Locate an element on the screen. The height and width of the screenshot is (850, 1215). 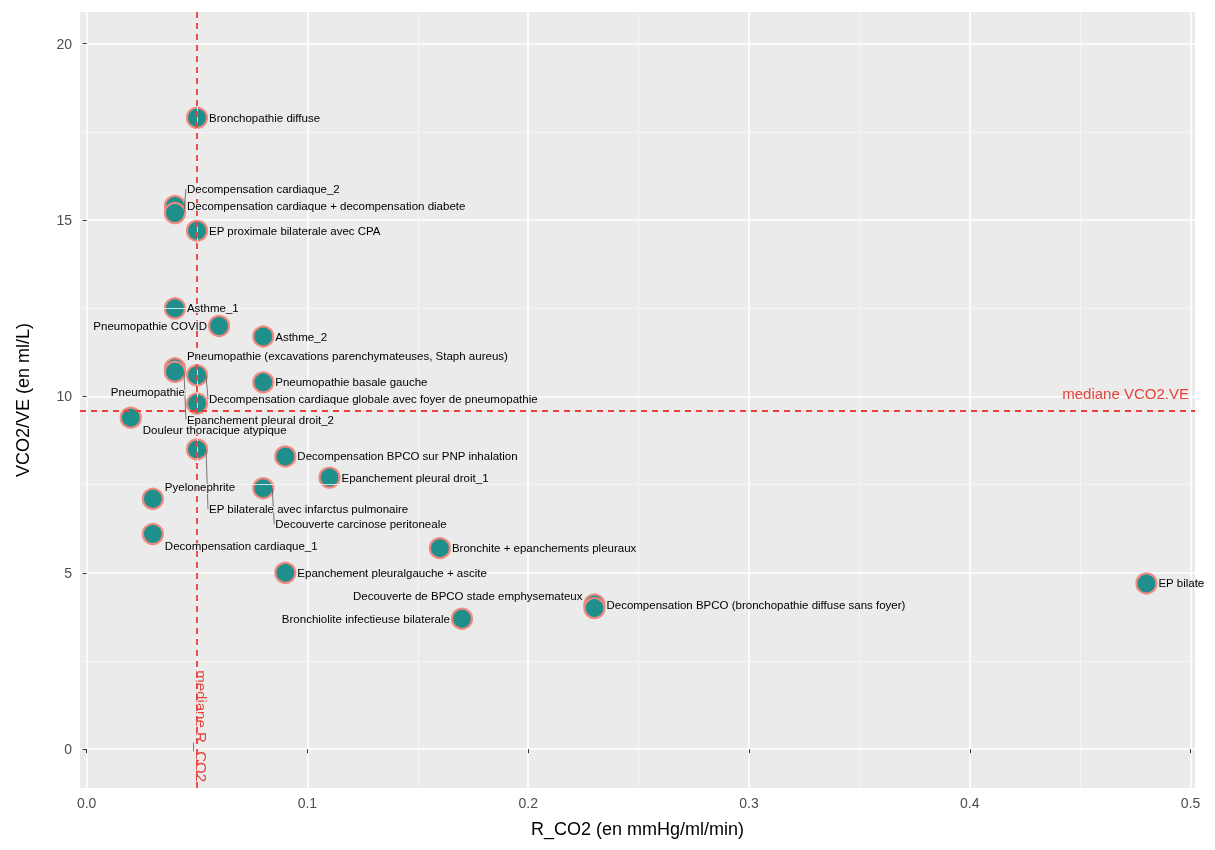
annotation: EP proximale bilaterale avec CPA is located at coordinates (295, 230).